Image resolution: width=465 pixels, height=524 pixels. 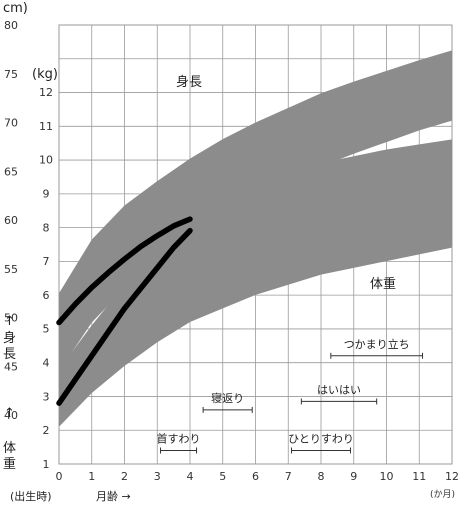 I want to click on height-tick-label: 50, so click(x=11, y=318).